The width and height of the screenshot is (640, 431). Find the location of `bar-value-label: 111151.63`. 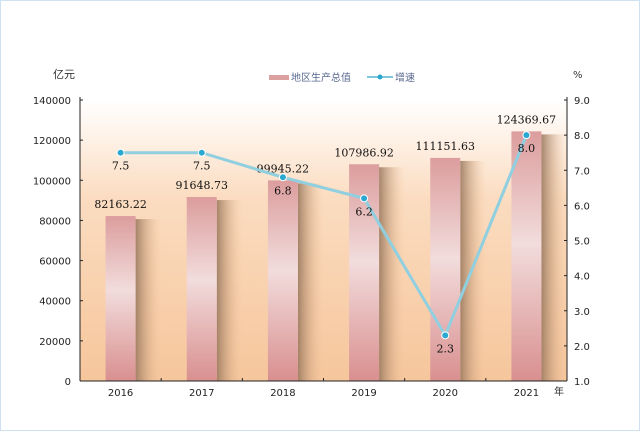

bar-value-label: 111151.63 is located at coordinates (446, 146).